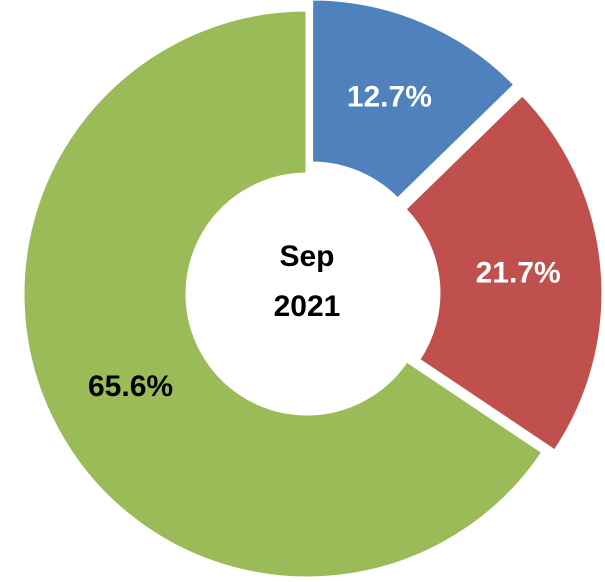  Describe the element at coordinates (307, 306) in the screenshot. I see `center-label: 2021` at that location.